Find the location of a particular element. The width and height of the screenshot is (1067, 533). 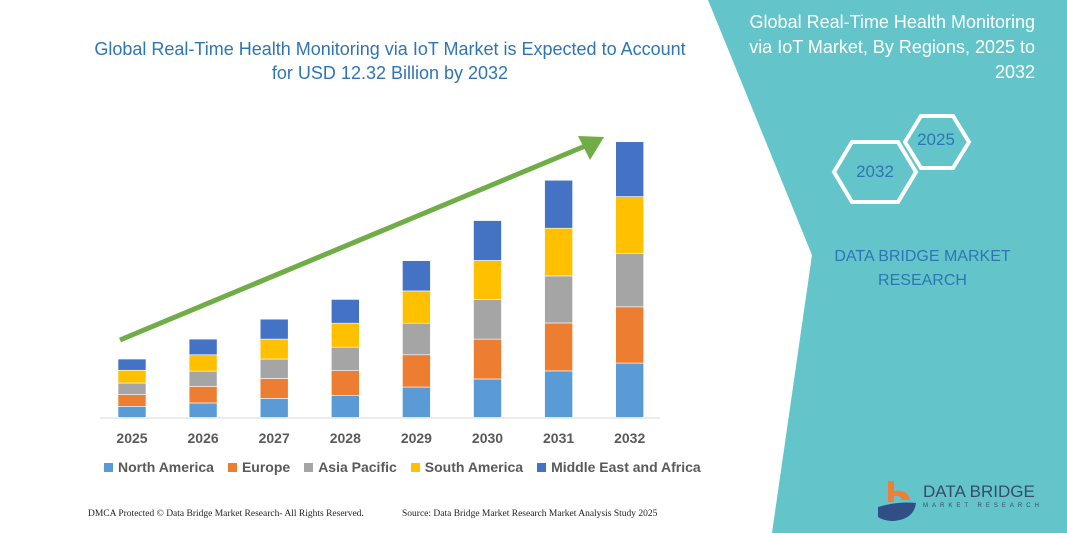

bar-segment-2028-europe is located at coordinates (345, 383).